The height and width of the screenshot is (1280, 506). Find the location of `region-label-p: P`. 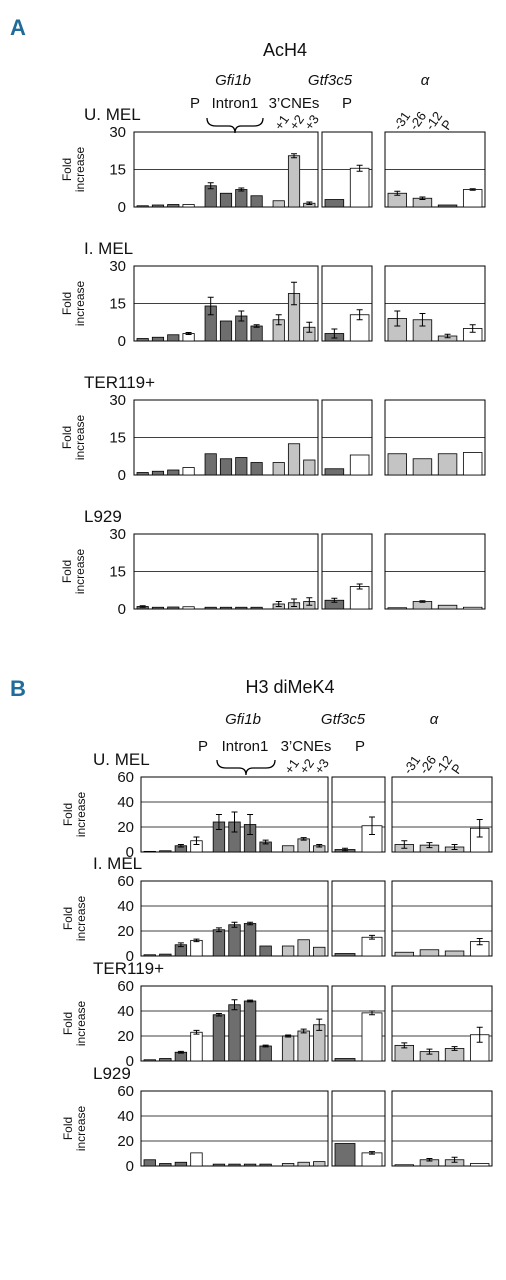

region-label-p: P is located at coordinates (195, 103).